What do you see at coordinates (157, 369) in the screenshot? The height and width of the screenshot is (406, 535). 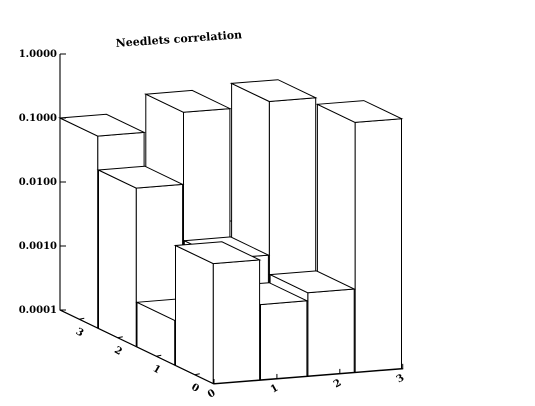 I see `x-tick-label: 1` at bounding box center [157, 369].